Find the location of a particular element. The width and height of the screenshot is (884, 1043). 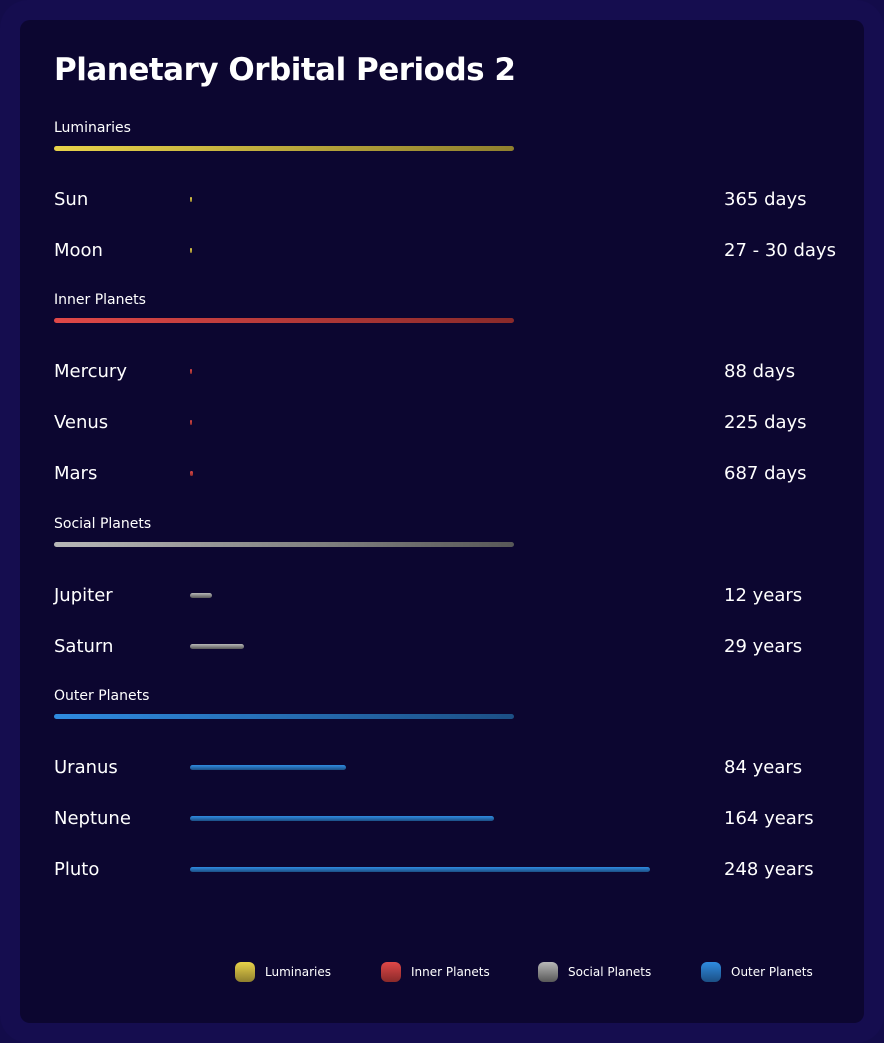

legend-label-inner: Inner Planets is located at coordinates (450, 972).